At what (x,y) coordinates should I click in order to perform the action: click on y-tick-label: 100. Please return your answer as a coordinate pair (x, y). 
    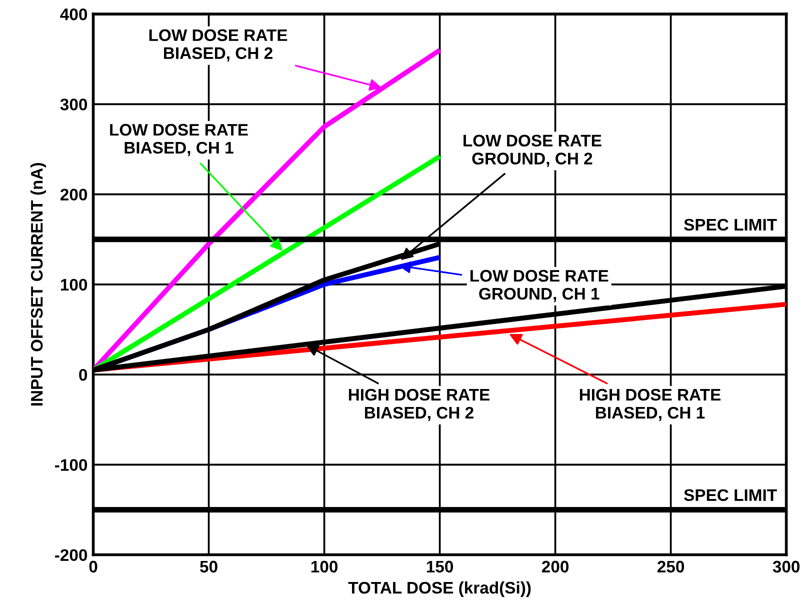
    Looking at the image, I should click on (74, 284).